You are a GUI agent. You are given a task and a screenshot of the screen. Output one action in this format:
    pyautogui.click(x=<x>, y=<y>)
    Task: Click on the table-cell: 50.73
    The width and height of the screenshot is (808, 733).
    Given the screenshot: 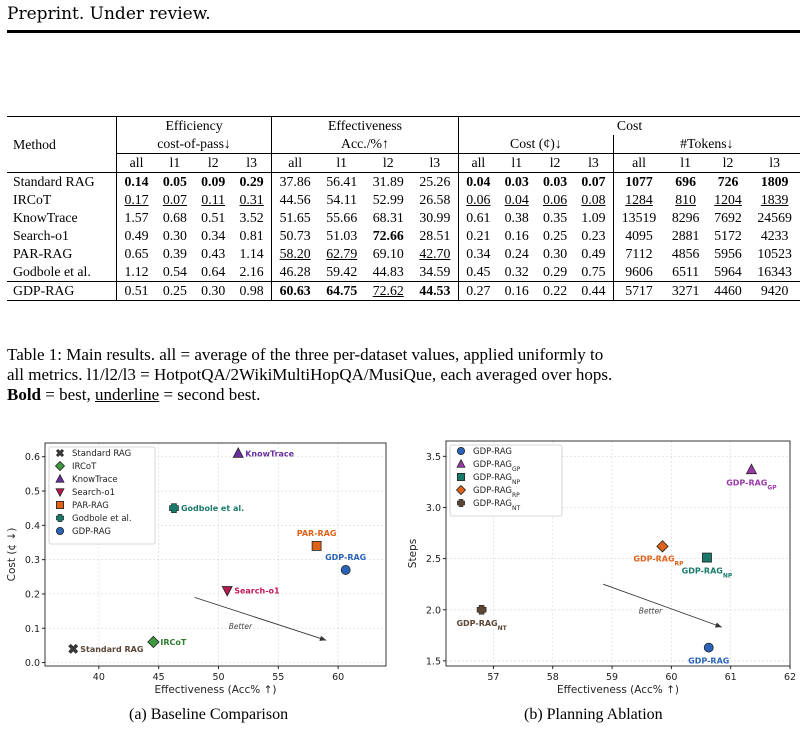 What is the action you would take?
    pyautogui.click(x=294, y=236)
    